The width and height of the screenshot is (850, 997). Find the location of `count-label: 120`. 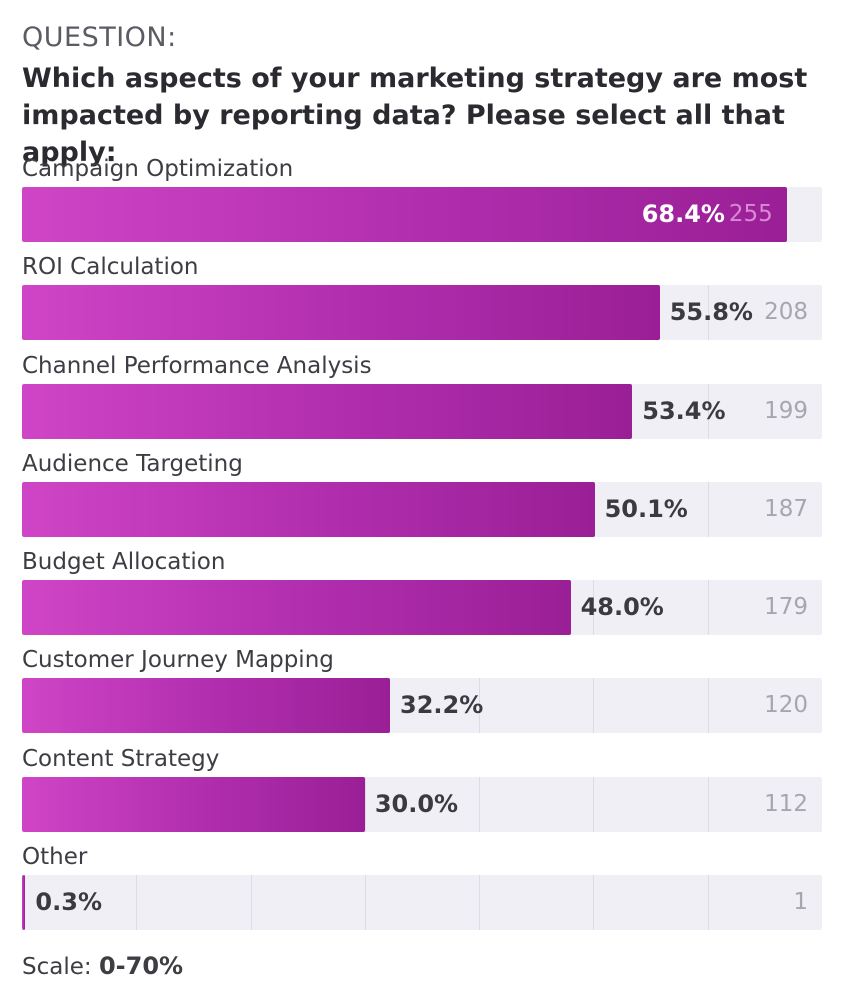

count-label: 120 is located at coordinates (786, 705).